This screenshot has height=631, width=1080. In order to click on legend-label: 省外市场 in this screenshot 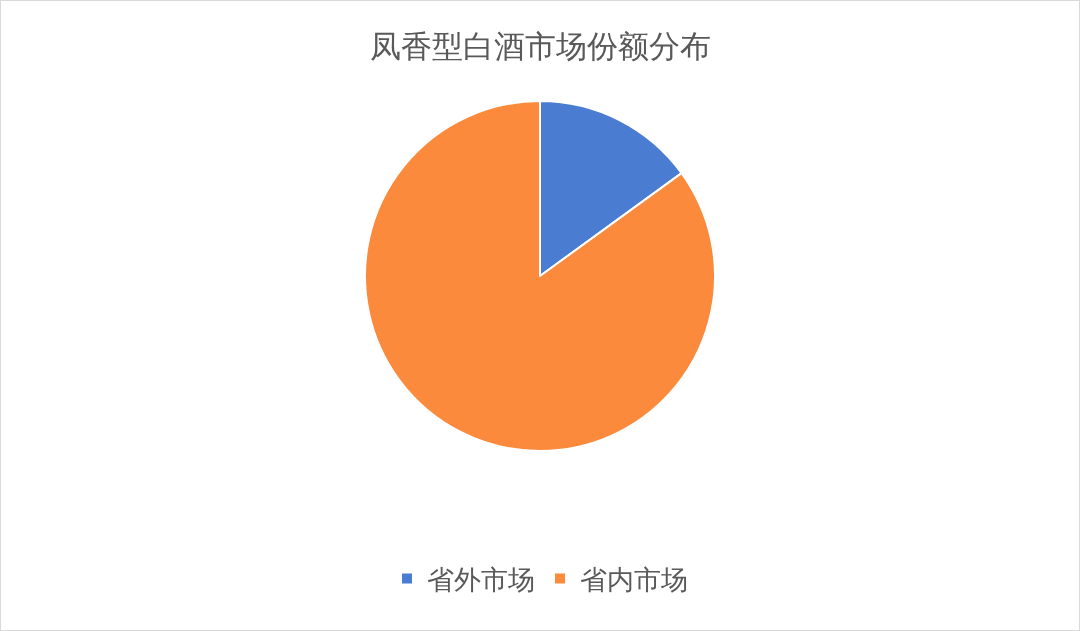, I will do `click(481, 580)`.